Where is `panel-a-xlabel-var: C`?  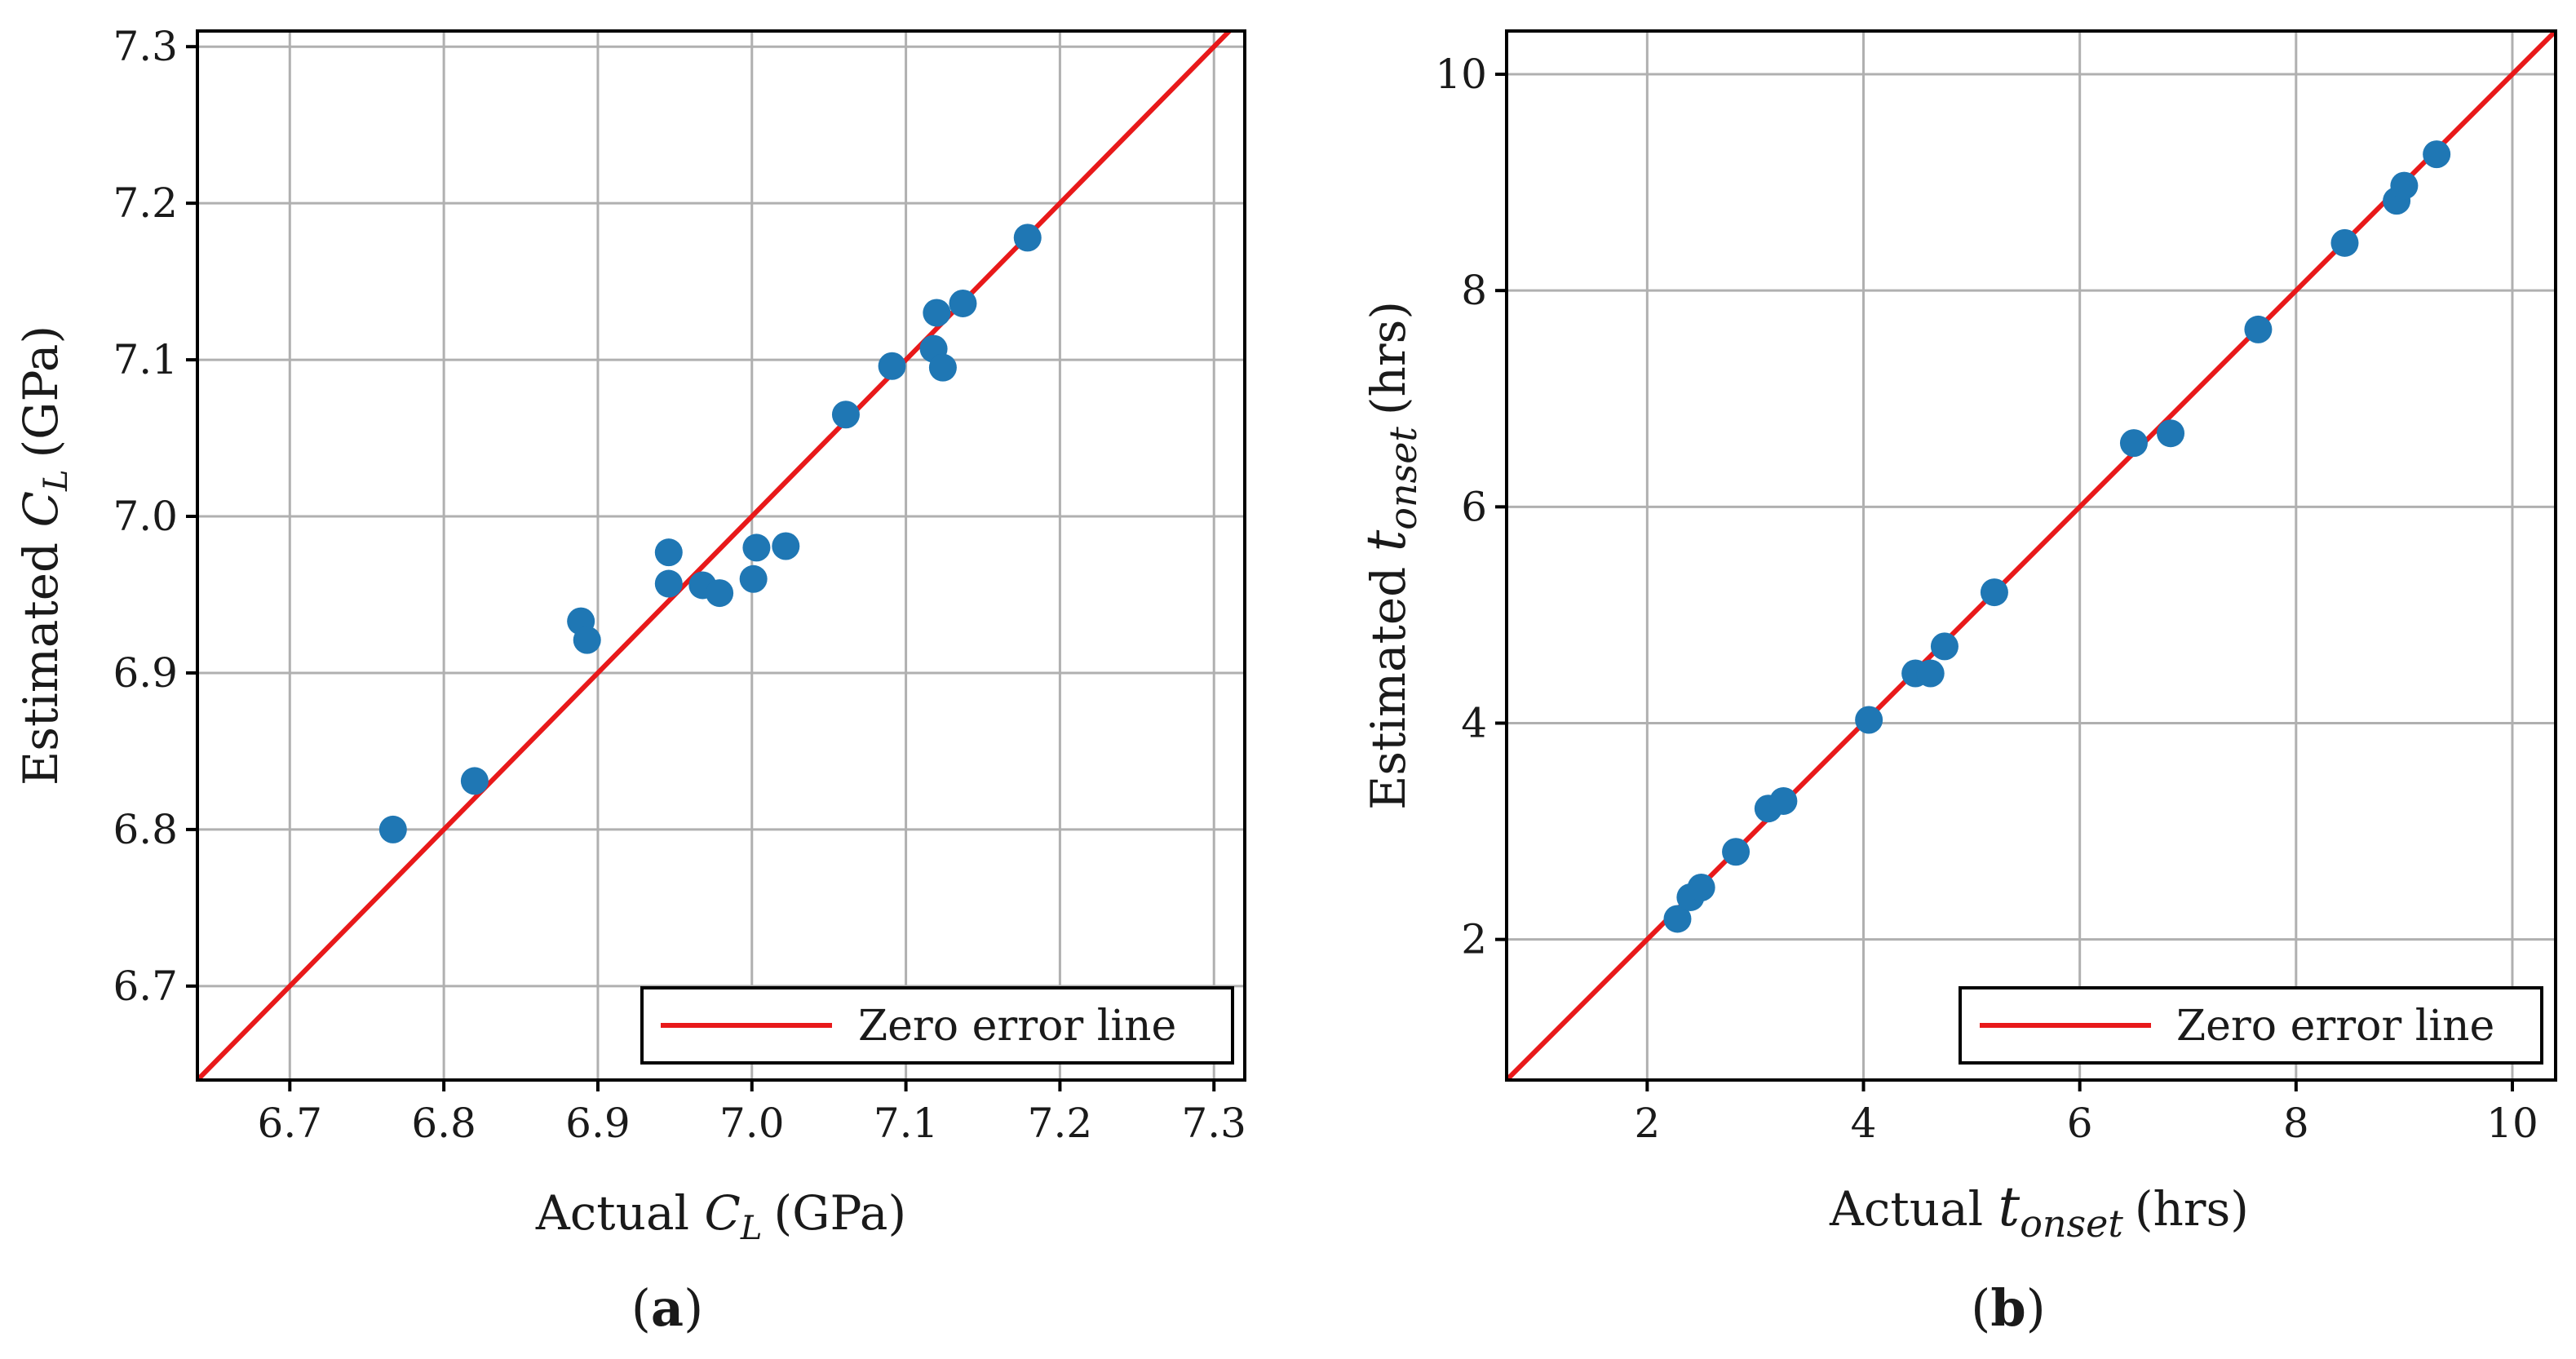 panel-a-xlabel-var: C is located at coordinates (723, 1213).